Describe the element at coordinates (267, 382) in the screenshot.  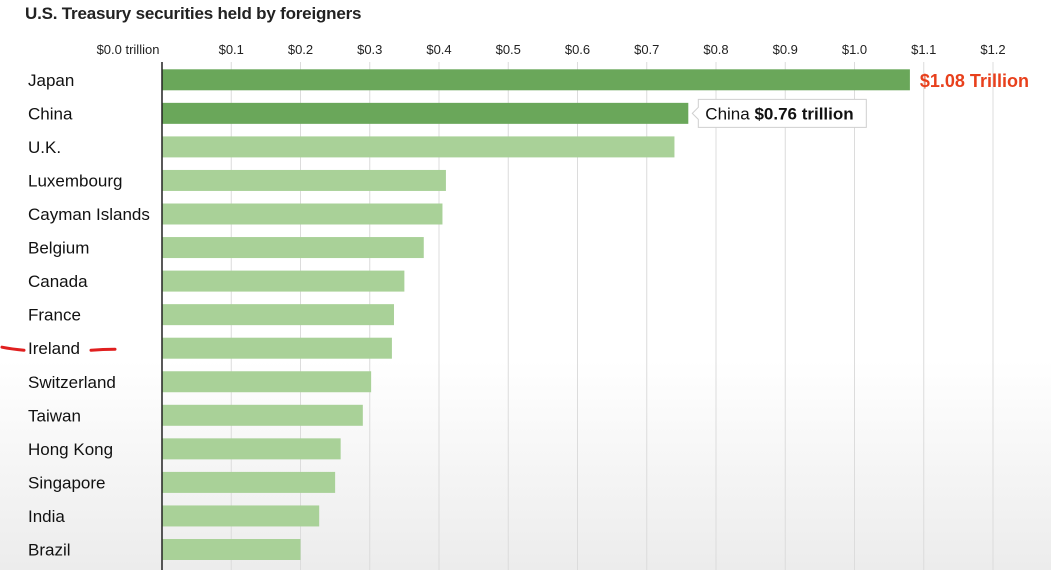
I see `bar-switzerland` at that location.